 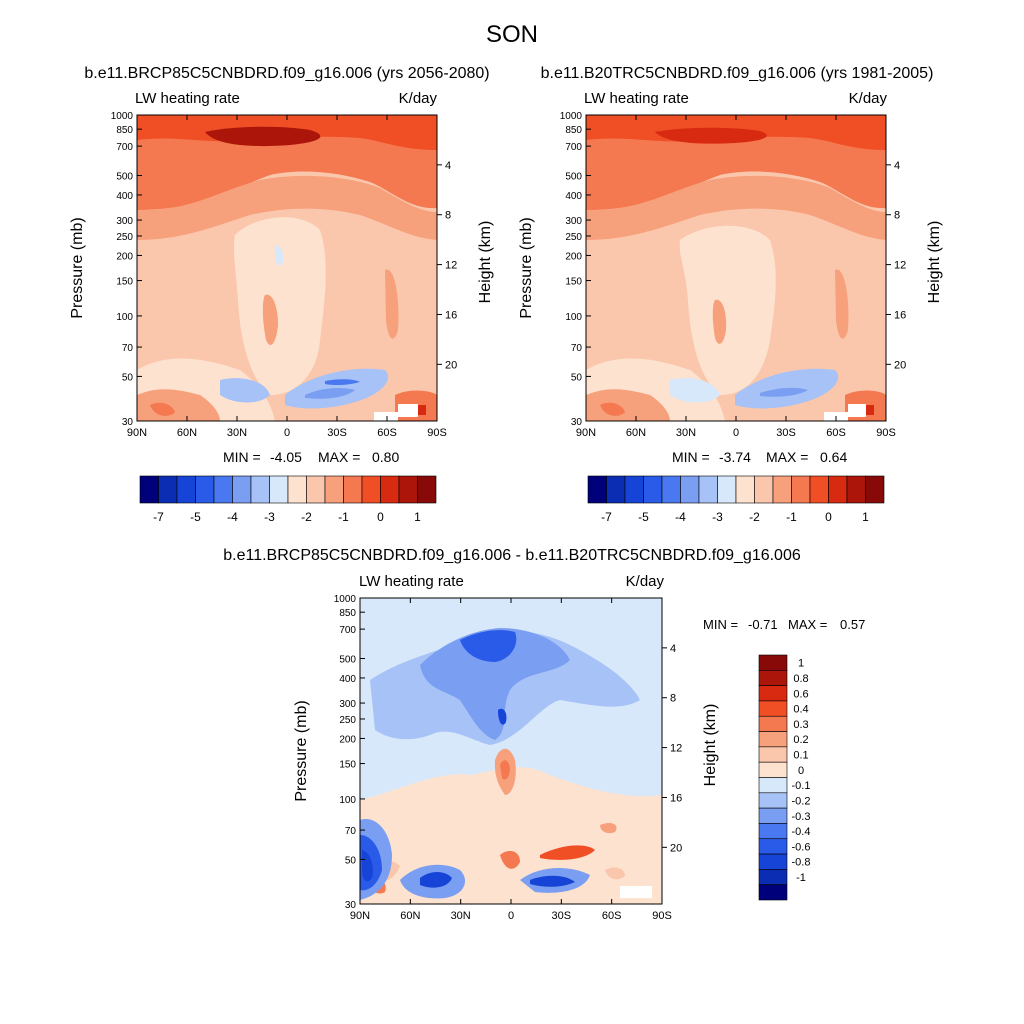 I want to click on x-tick-label: 60S, so click(x=387, y=433).